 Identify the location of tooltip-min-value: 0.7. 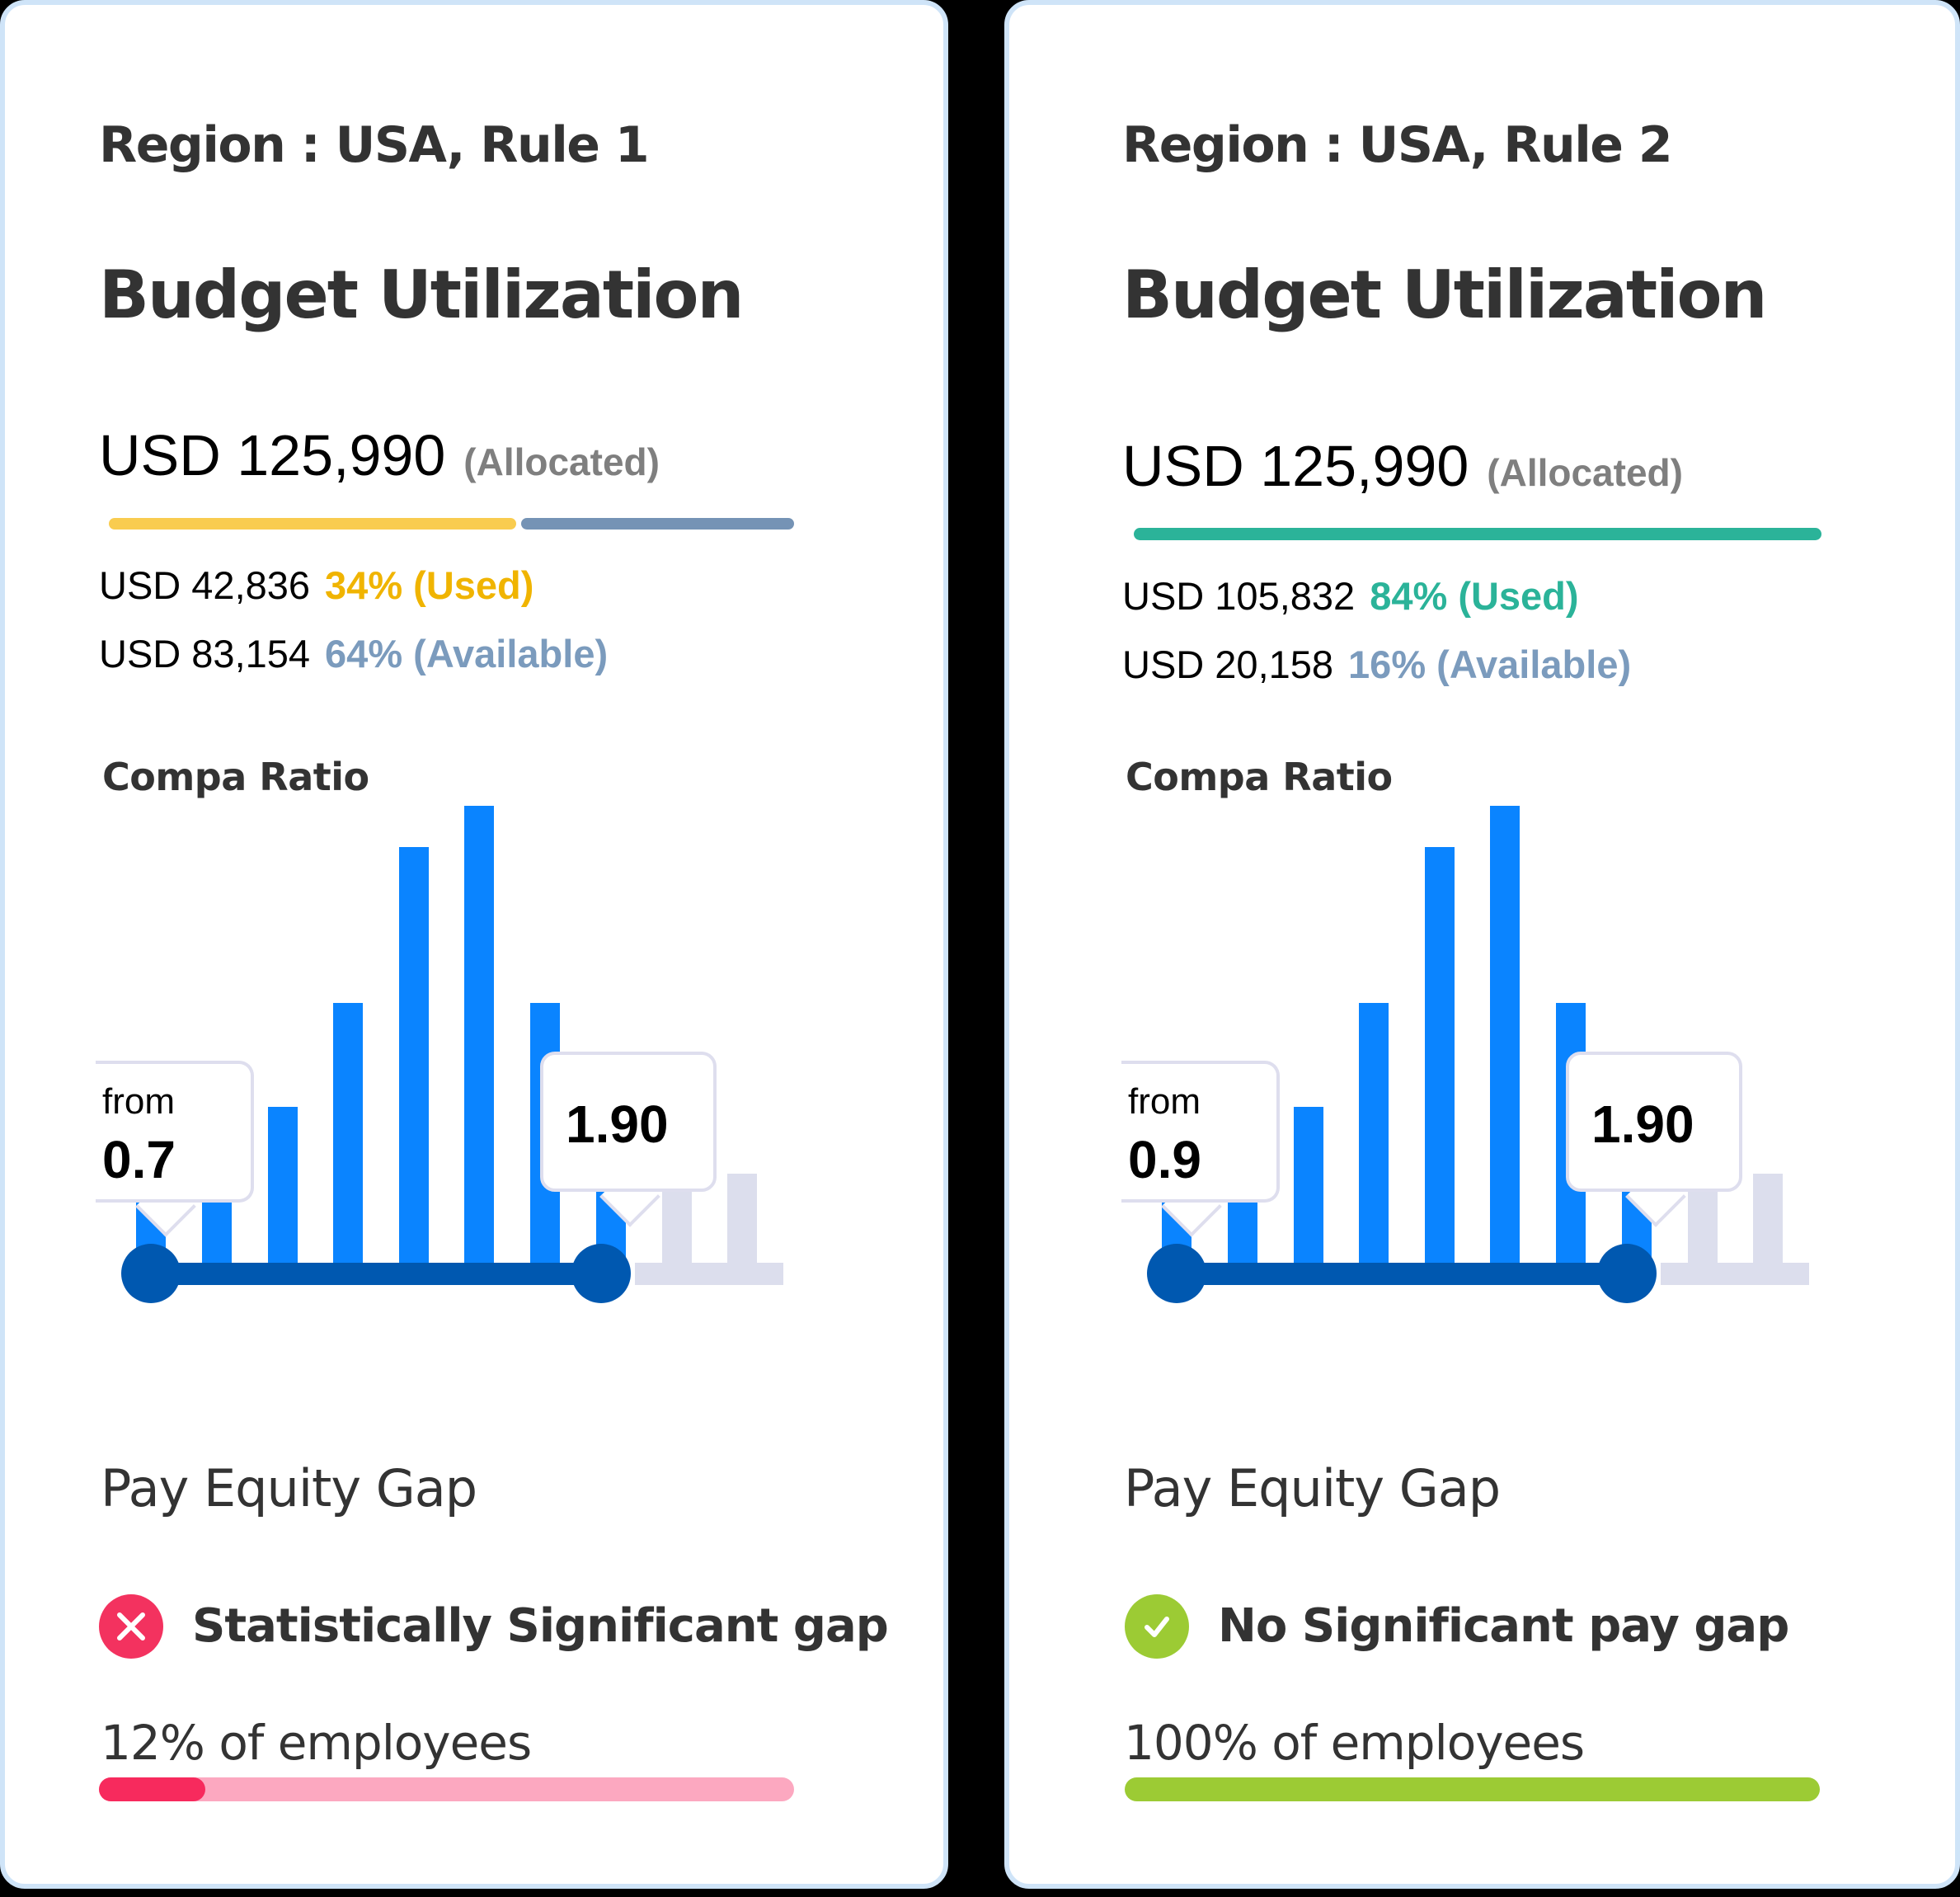
(139, 1159).